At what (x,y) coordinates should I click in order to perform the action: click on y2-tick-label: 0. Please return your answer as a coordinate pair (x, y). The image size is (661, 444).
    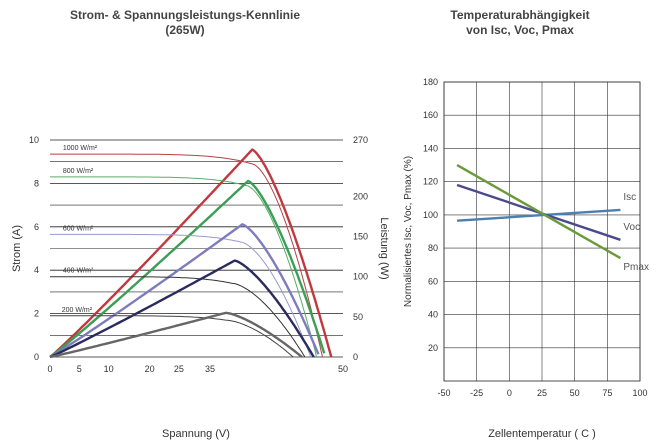
    Looking at the image, I should click on (355, 357).